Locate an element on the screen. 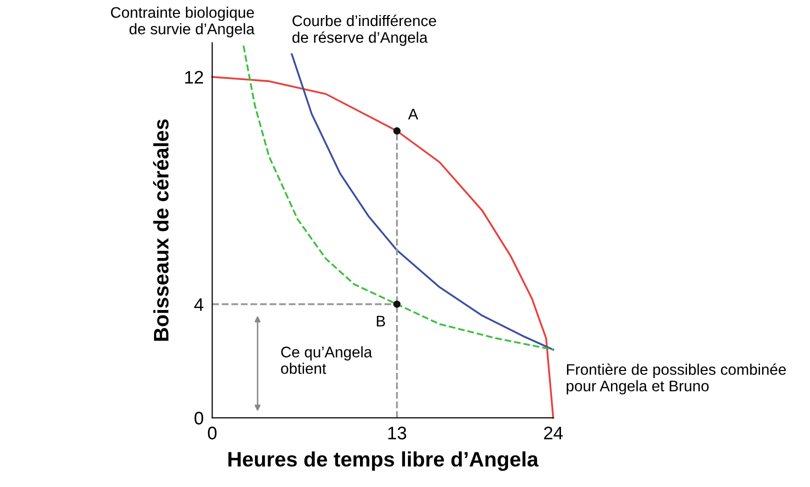  x-tick-label: 24 is located at coordinates (553, 433).